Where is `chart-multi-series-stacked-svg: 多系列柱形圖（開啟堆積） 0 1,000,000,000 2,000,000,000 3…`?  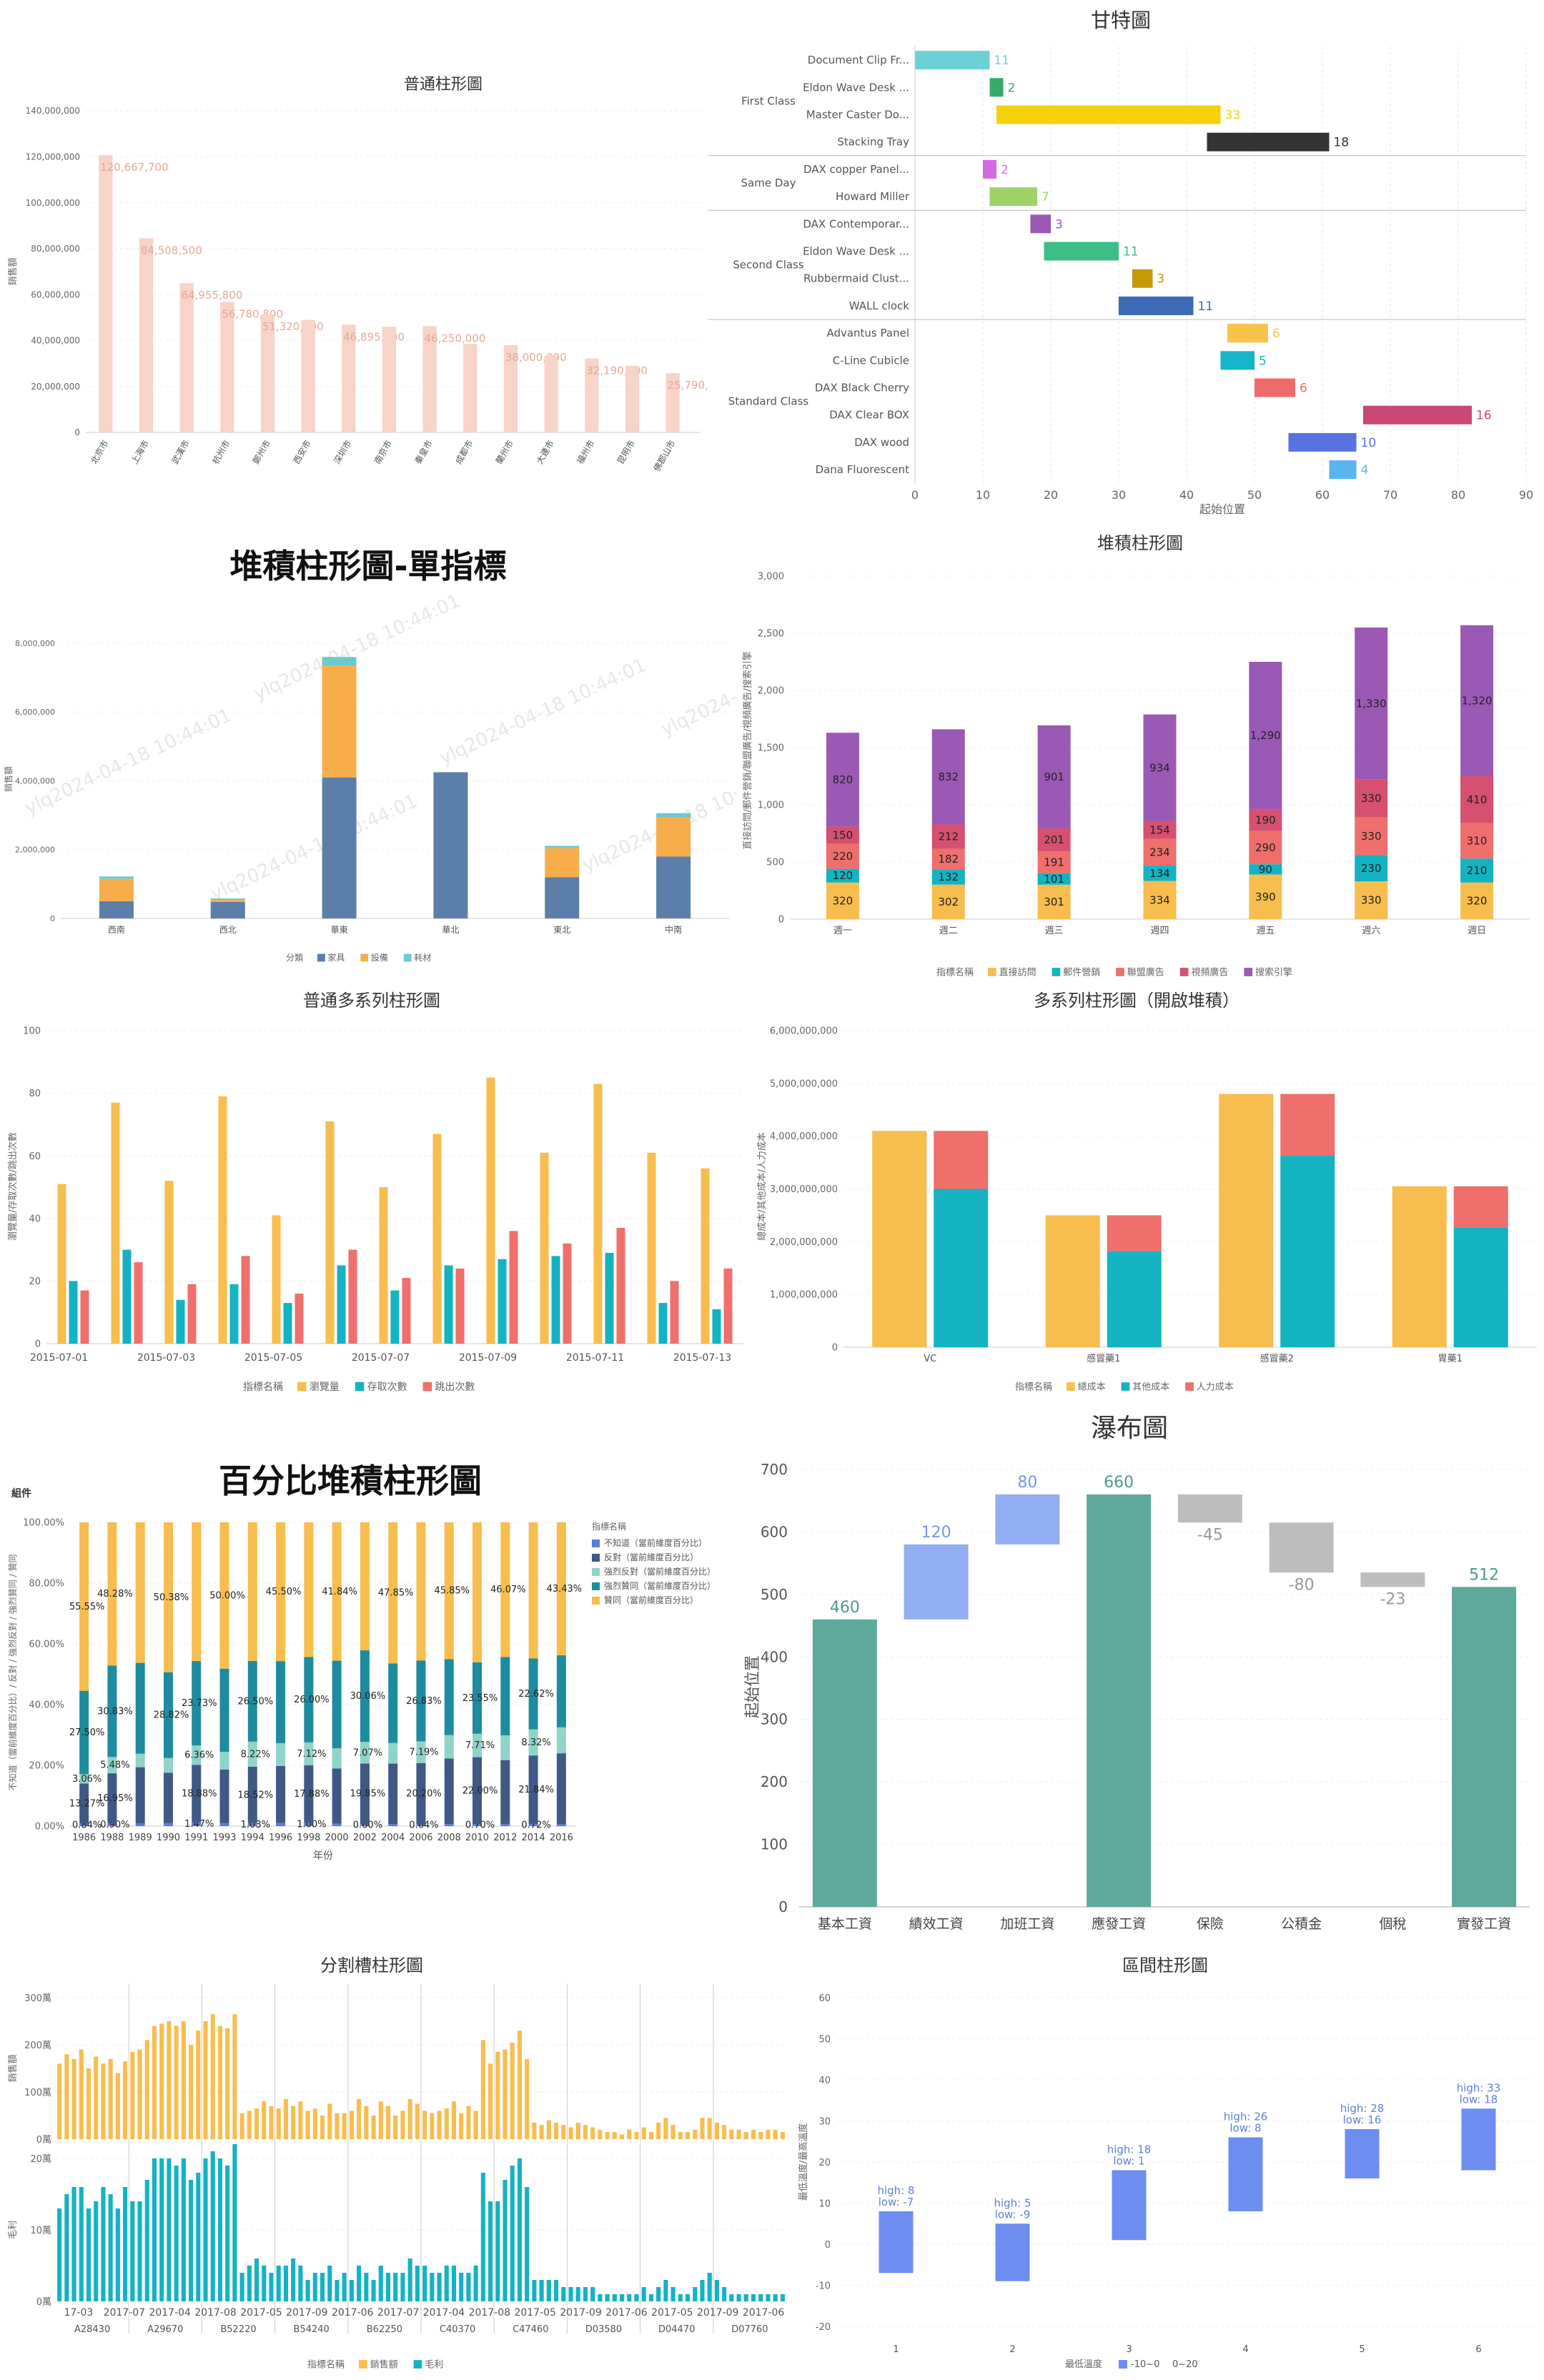
chart-multi-series-stacked-svg: 多系列柱形圖（開啟堆積） 0 1,000,000,000 2,000,000,000 3… is located at coordinates (1146, 1192).